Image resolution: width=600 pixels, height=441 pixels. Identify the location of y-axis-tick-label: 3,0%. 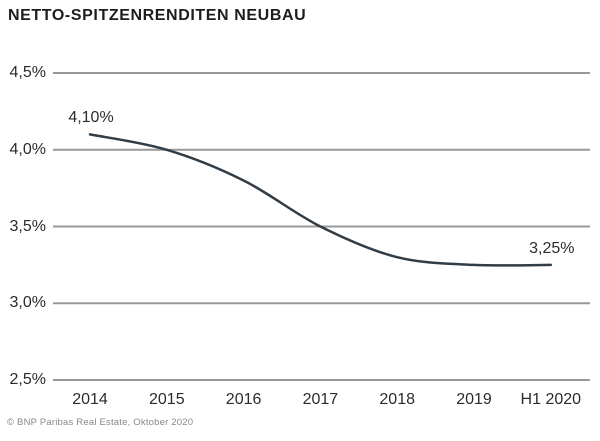
(27, 303).